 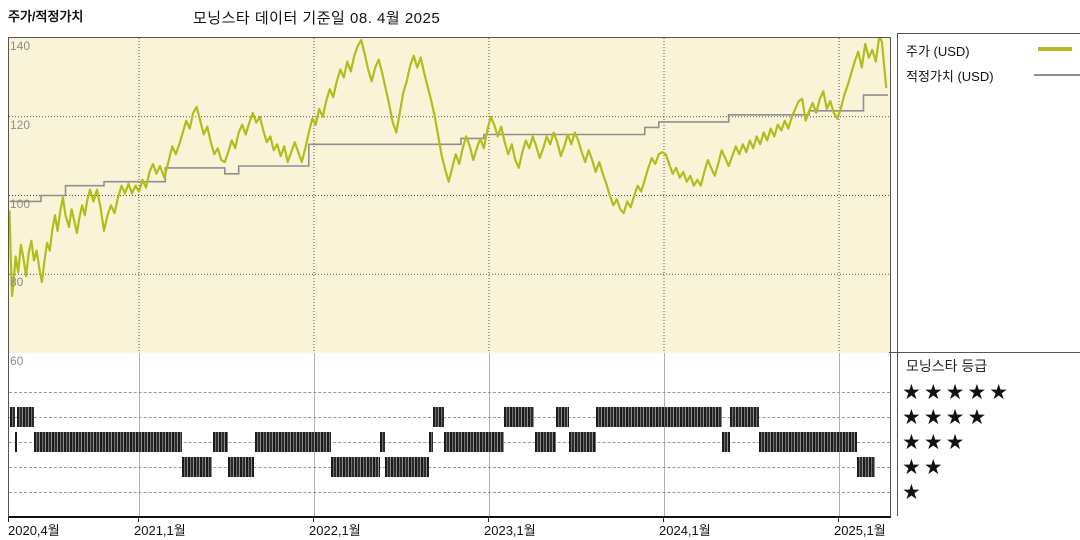 What do you see at coordinates (17, 282) in the screenshot?
I see `y-tick-label: 80` at bounding box center [17, 282].